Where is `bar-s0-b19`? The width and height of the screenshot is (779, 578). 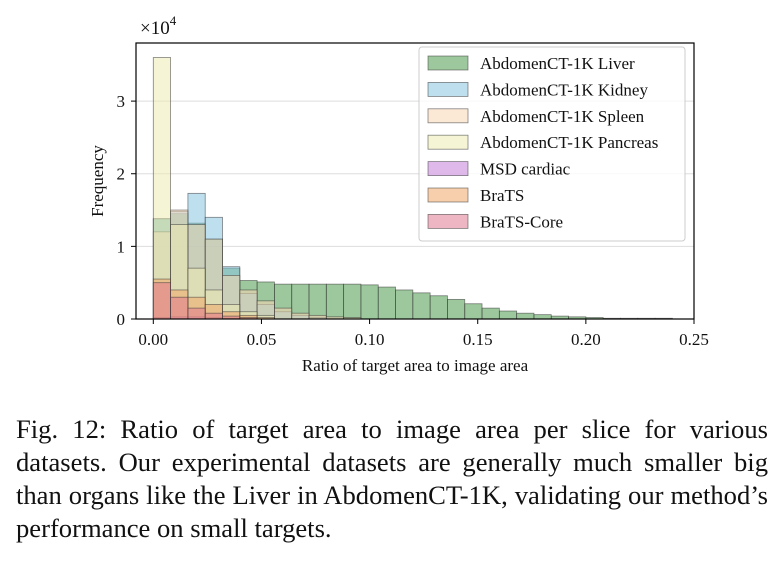 bar-s0-b19 is located at coordinates (490, 313).